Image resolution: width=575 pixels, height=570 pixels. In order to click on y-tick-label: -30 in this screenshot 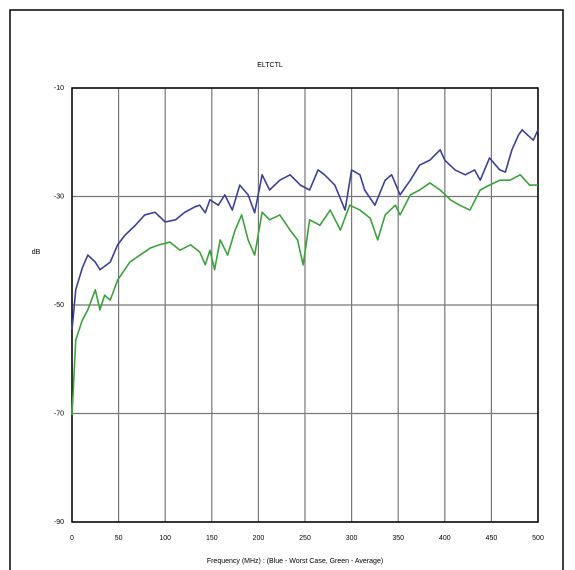, I will do `click(59, 196)`.